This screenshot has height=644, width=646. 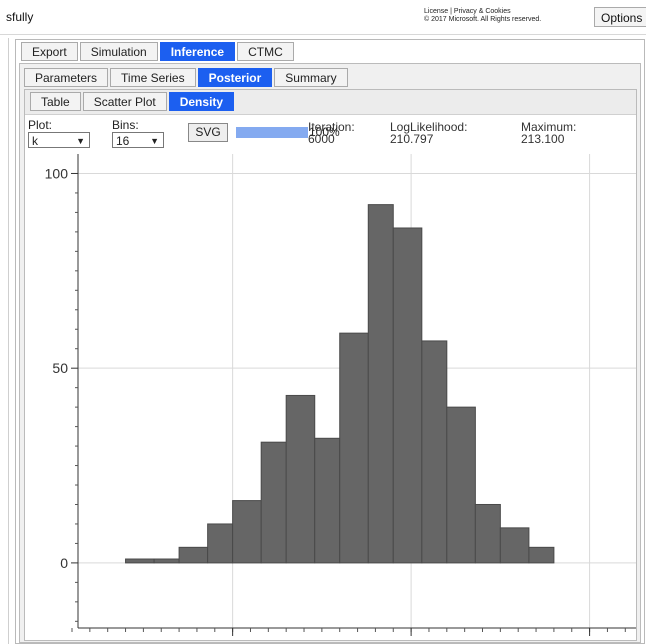 I want to click on tab-table: Table, so click(x=55, y=101).